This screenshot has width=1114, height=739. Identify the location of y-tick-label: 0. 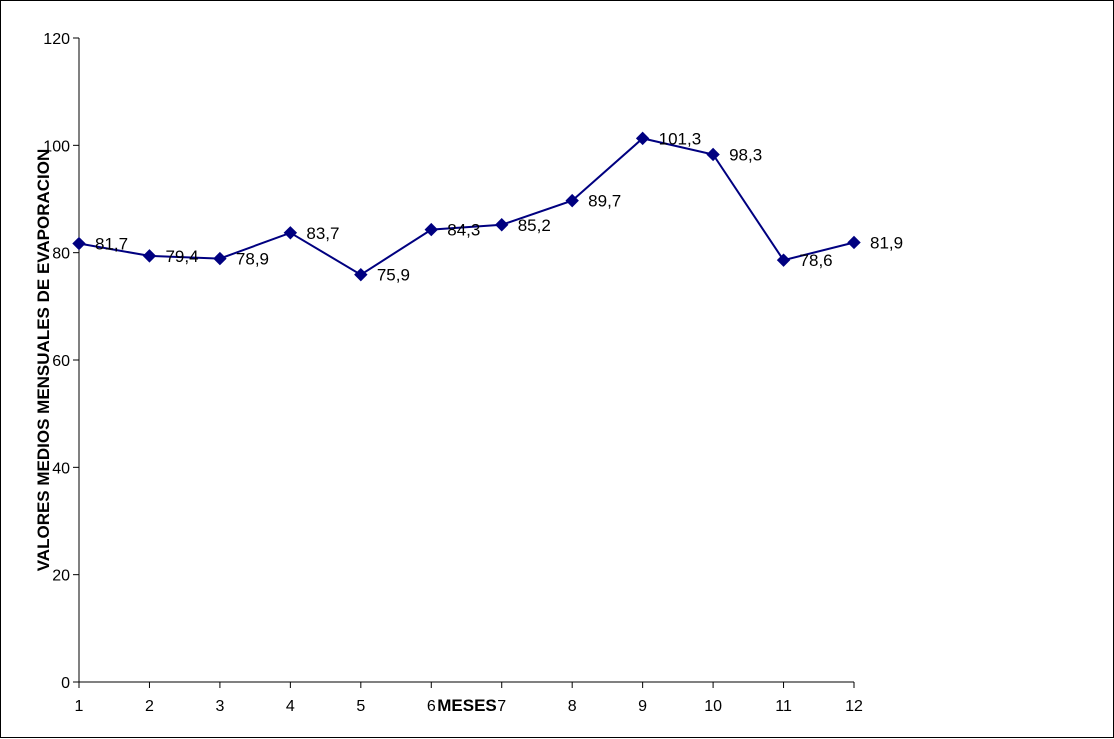
(65, 683).